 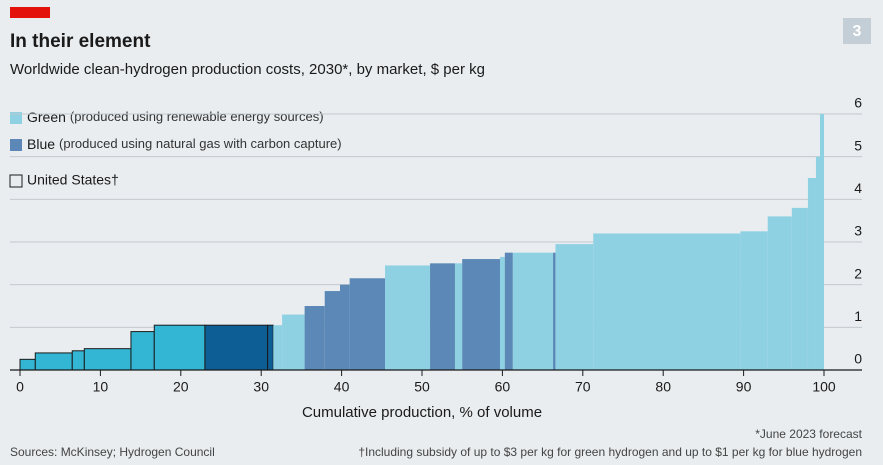 What do you see at coordinates (583, 387) in the screenshot?
I see `x-tick-label: 70` at bounding box center [583, 387].